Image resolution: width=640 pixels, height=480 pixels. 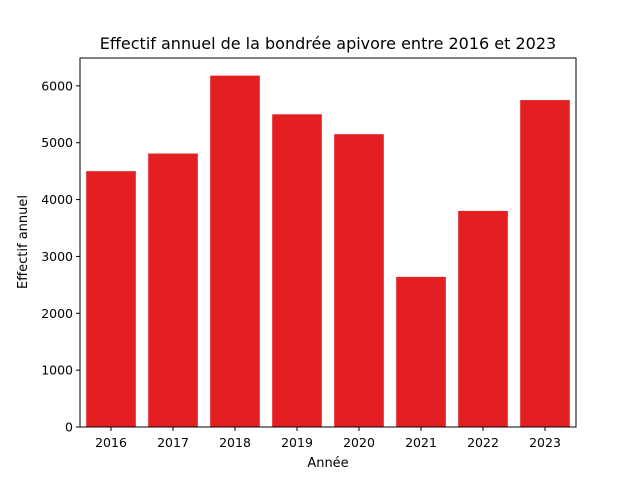 What do you see at coordinates (328, 438) in the screenshot?
I see `x-axis: 2016 2017 2018 2019 2020 2021 2022 2023` at bounding box center [328, 438].